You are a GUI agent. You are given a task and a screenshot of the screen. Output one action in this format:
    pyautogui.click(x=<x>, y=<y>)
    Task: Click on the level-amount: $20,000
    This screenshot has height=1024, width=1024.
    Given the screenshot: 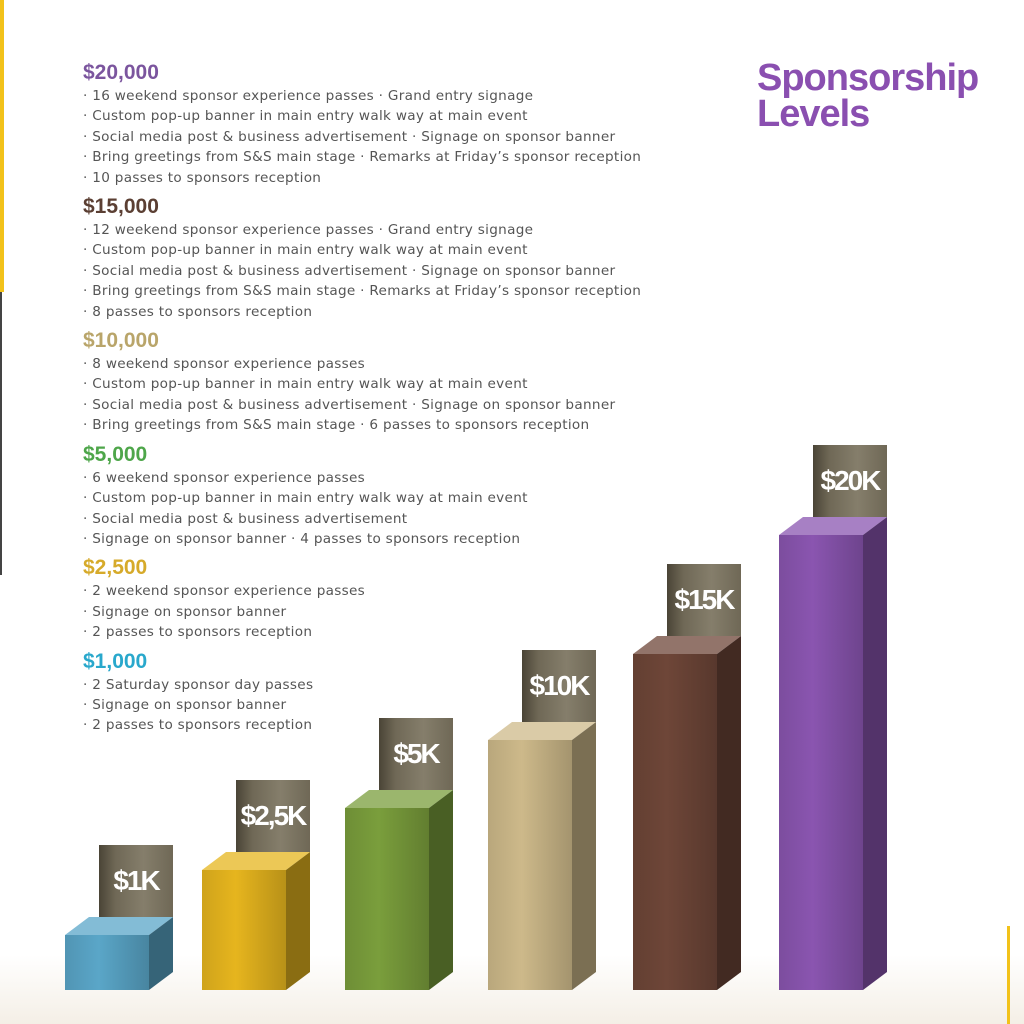 What is the action you would take?
    pyautogui.click(x=121, y=72)
    